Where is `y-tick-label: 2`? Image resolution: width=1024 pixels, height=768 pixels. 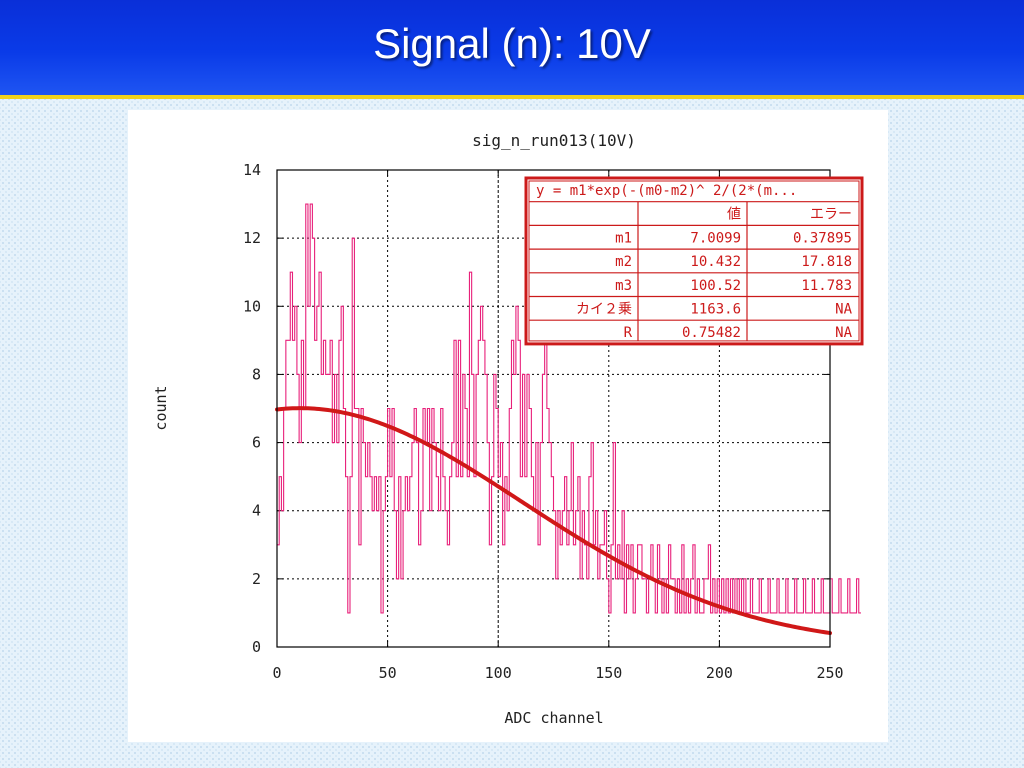 y-tick-label: 2 is located at coordinates (256, 579).